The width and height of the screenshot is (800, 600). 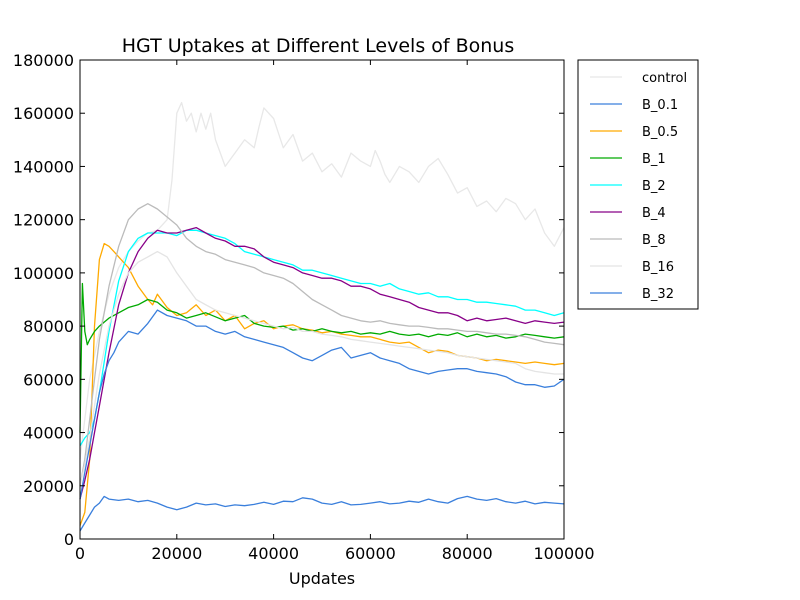 What do you see at coordinates (43, 220) in the screenshot?
I see `y-tick-label: 120000` at bounding box center [43, 220].